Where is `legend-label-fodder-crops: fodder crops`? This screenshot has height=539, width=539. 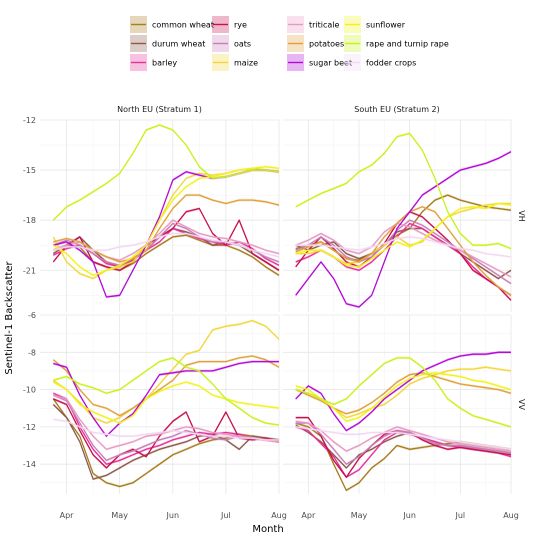
legend-label-fodder-crops: fodder crops is located at coordinates (391, 63).